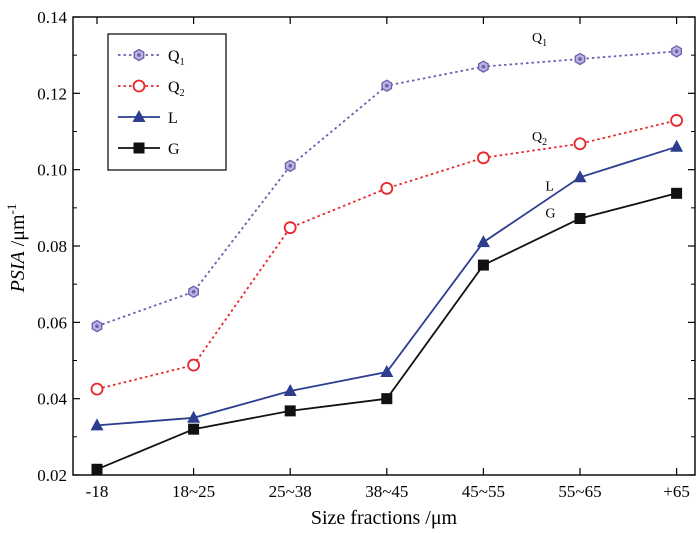 The image size is (700, 533). Describe the element at coordinates (52, 93) in the screenshot. I see `y-tick-label: 0.12` at that location.